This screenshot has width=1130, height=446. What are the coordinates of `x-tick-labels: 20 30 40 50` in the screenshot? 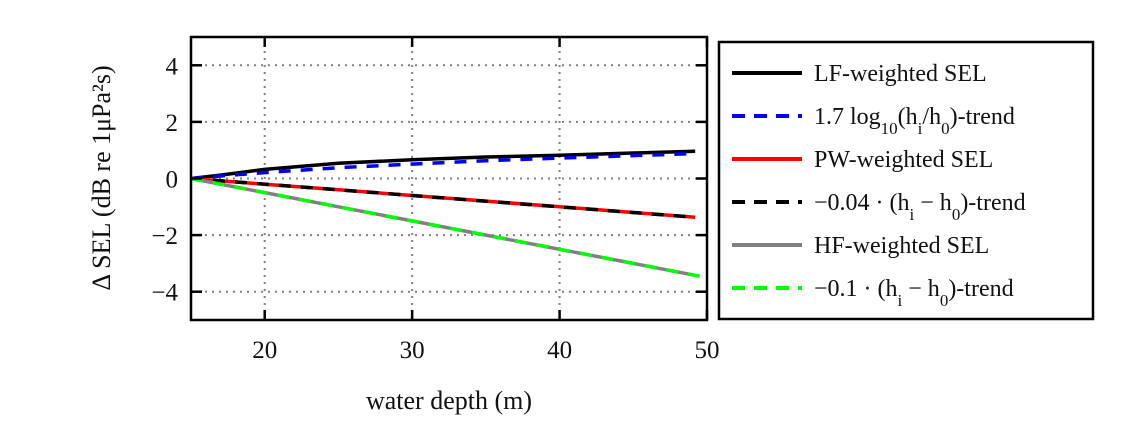 It's located at (485, 350).